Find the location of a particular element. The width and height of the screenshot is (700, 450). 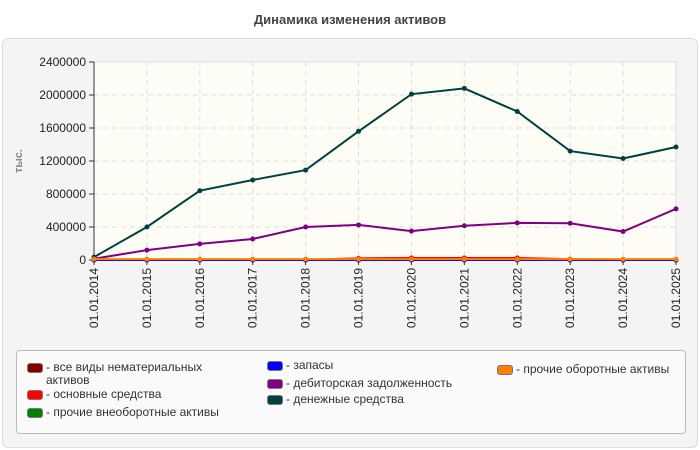

x-tick-label: 01.01.2014 is located at coordinates (94, 298).